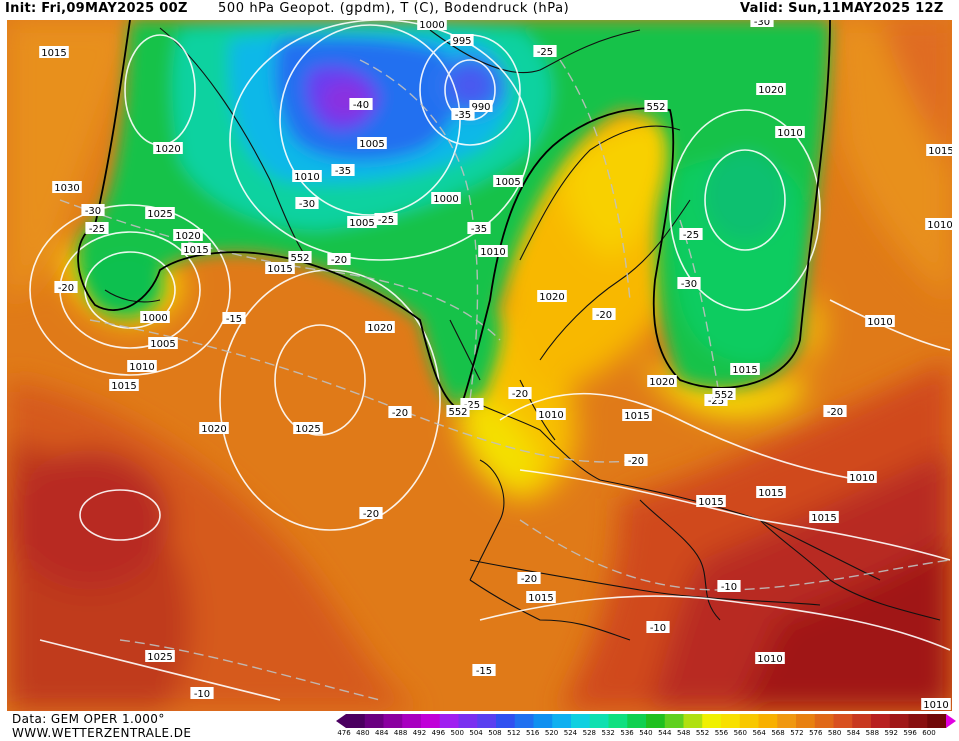 Image resolution: width=959 pixels, height=741 pixels. I want to click on isobar-label: 1005, so click(362, 222).